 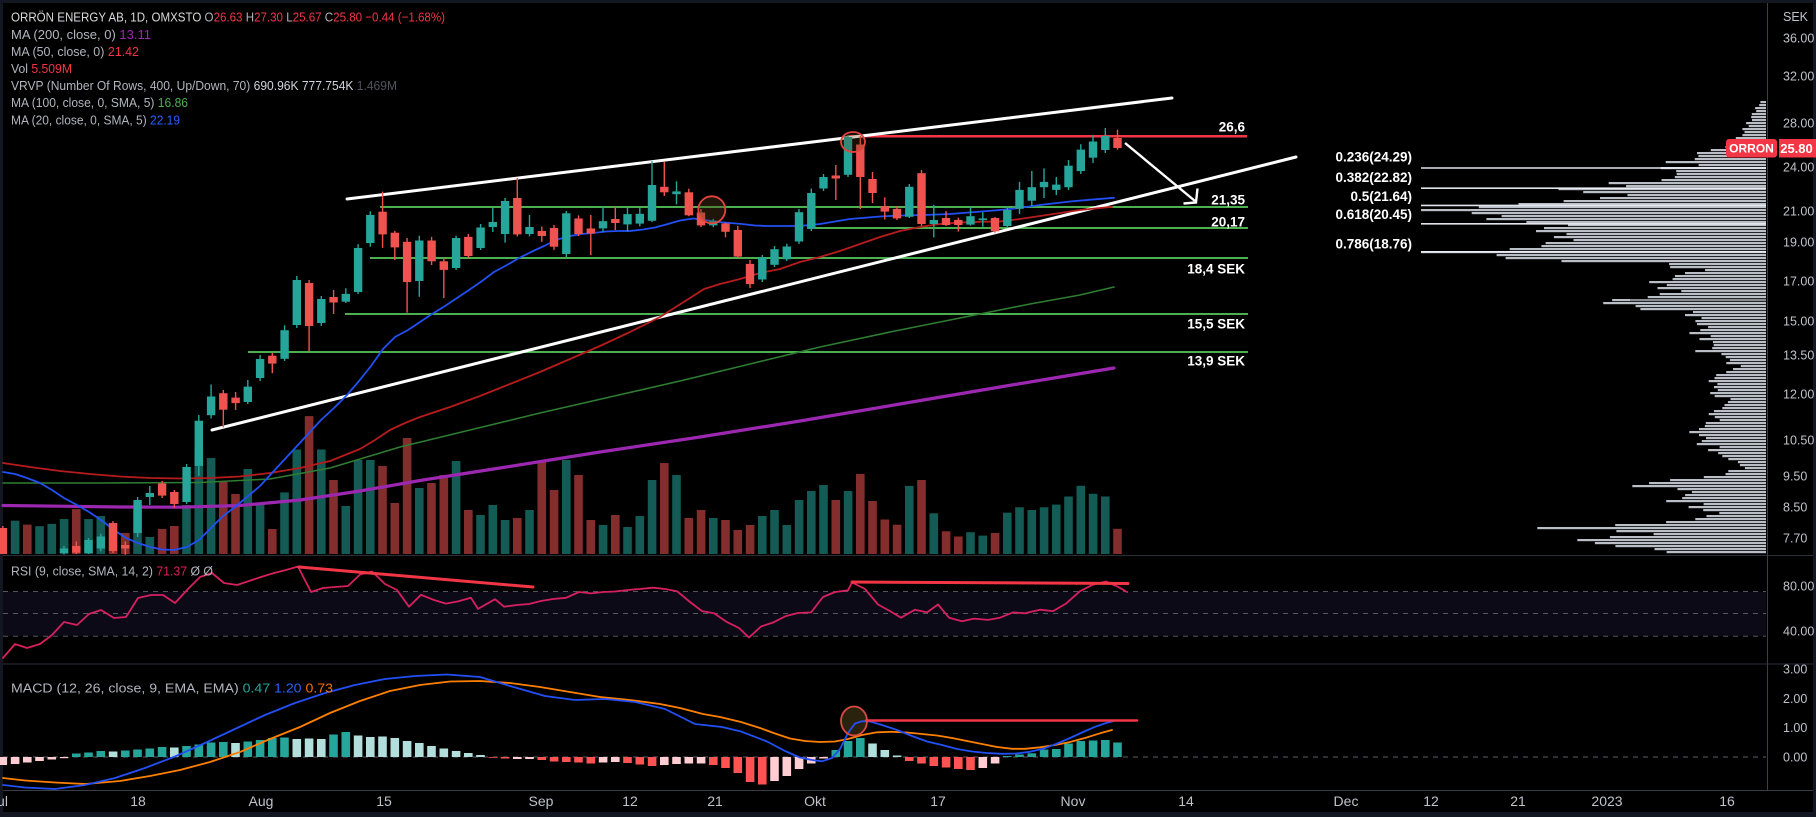 What do you see at coordinates (1798, 39) in the screenshot?
I see `svg-text: 36.00` at bounding box center [1798, 39].